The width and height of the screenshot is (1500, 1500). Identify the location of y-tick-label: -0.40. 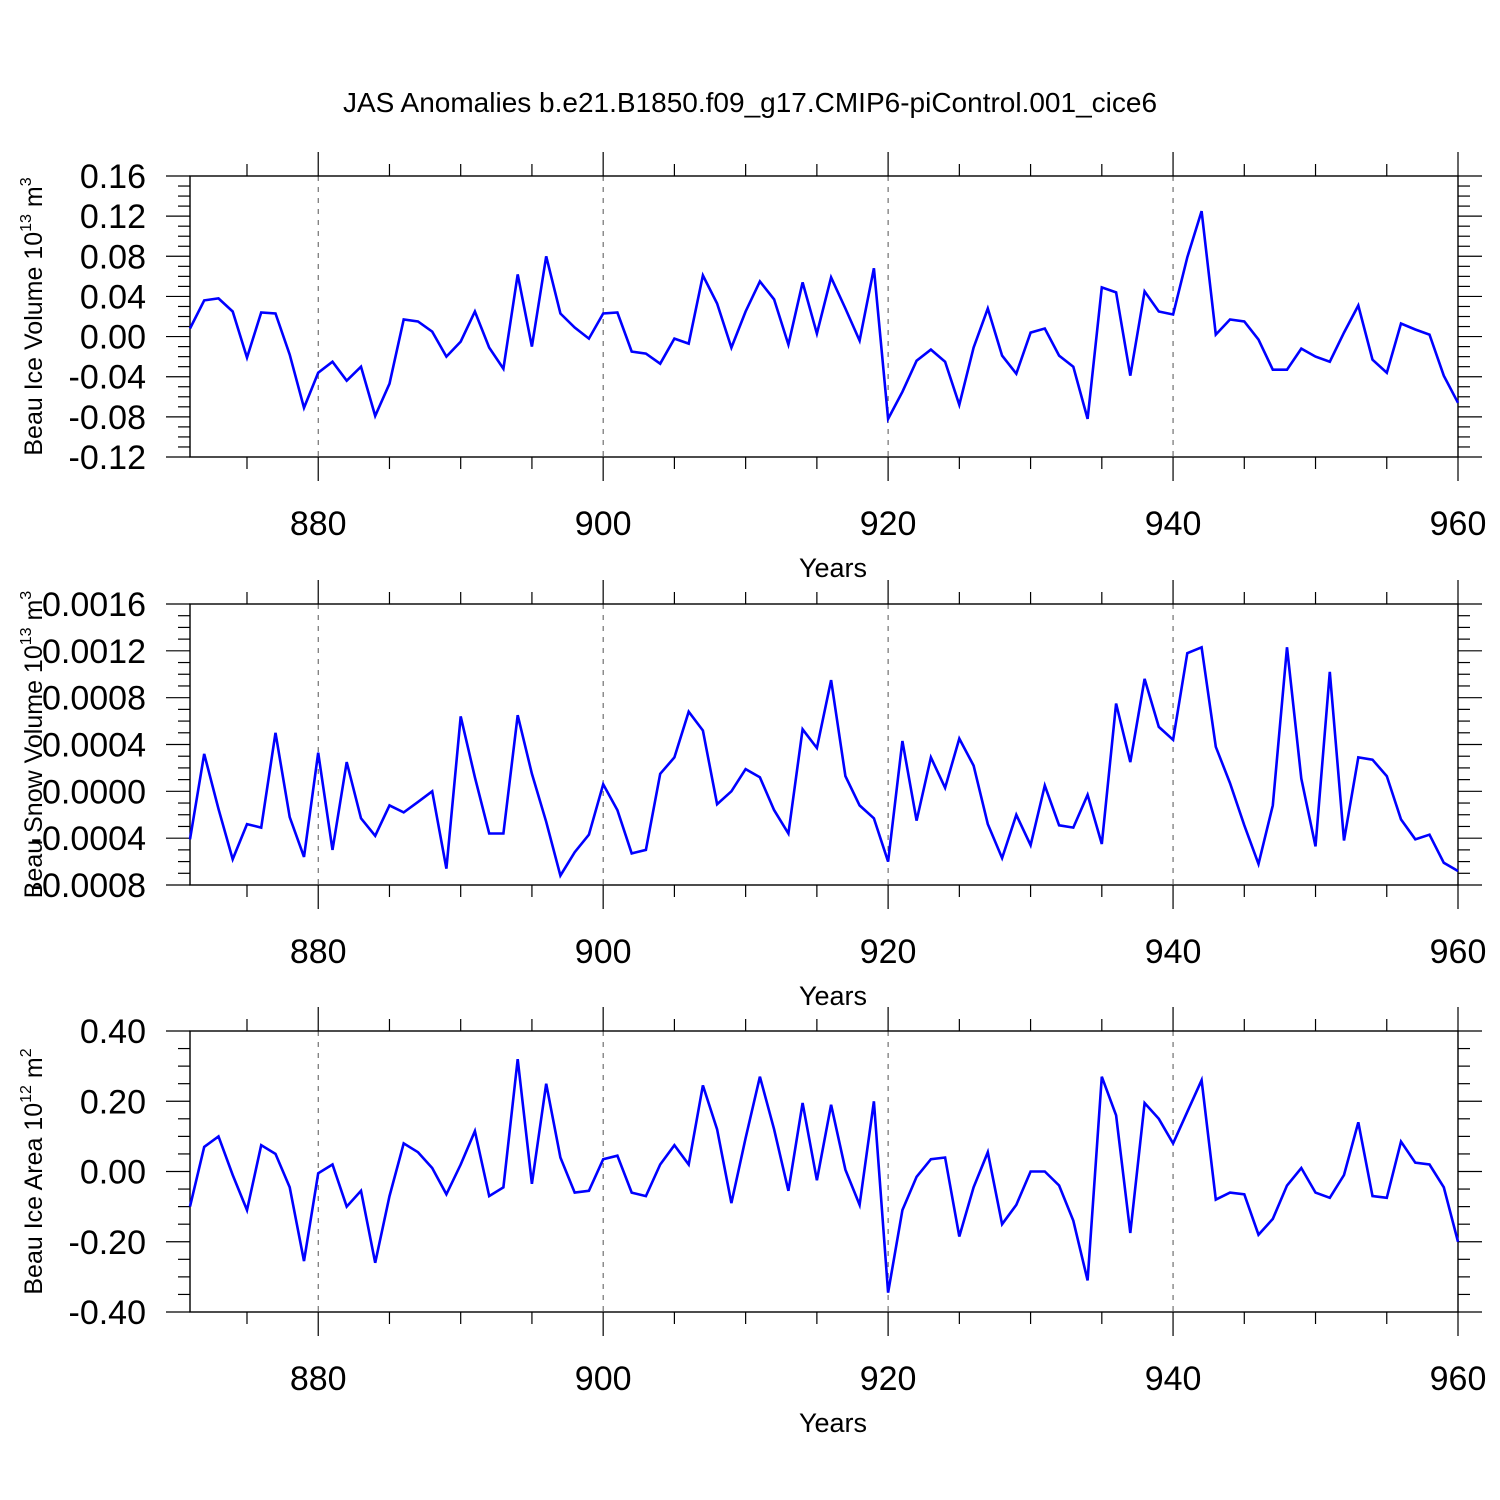
(108, 1313).